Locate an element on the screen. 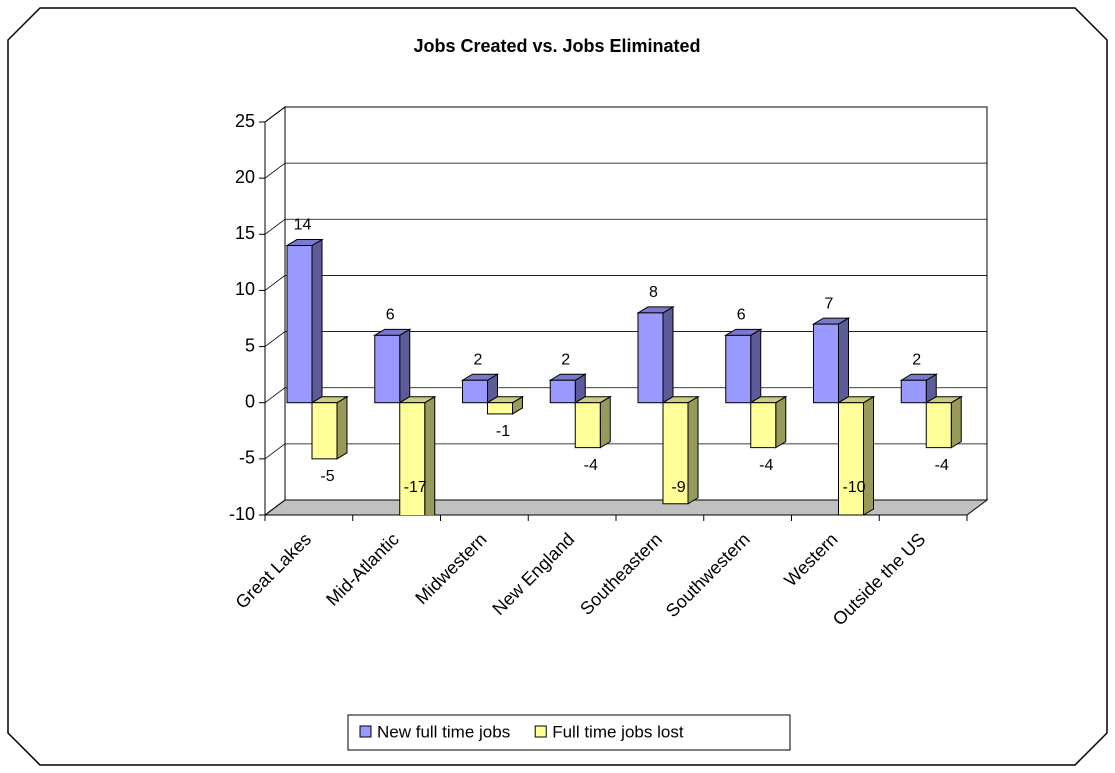 The width and height of the screenshot is (1115, 773). value-label: -17 is located at coordinates (415, 487).